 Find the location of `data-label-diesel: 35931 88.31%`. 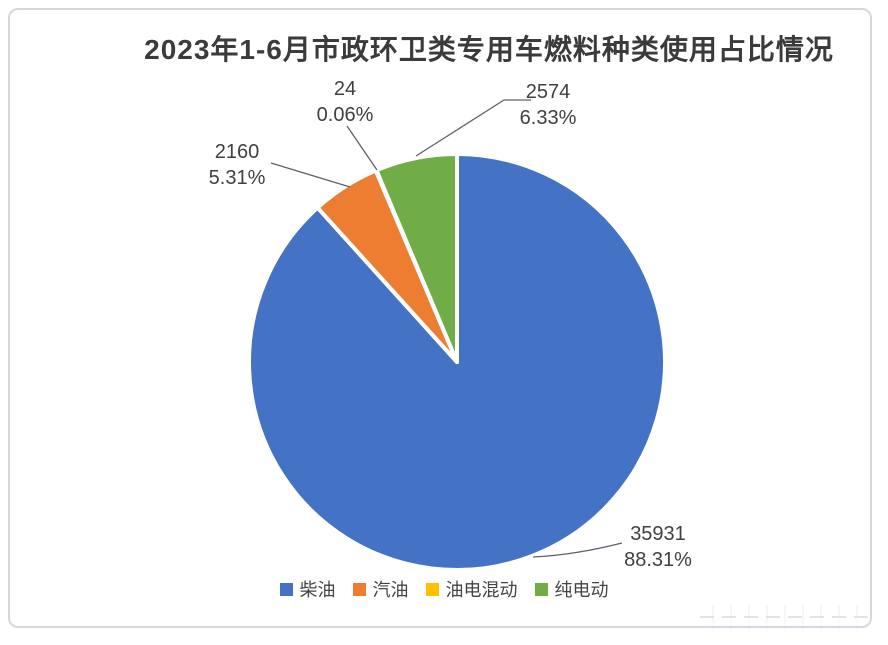

data-label-diesel: 35931 88.31% is located at coordinates (658, 547).